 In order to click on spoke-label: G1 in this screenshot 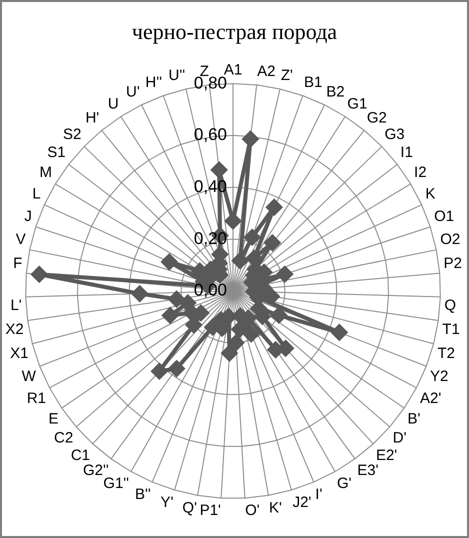, I will do `click(357, 103)`.